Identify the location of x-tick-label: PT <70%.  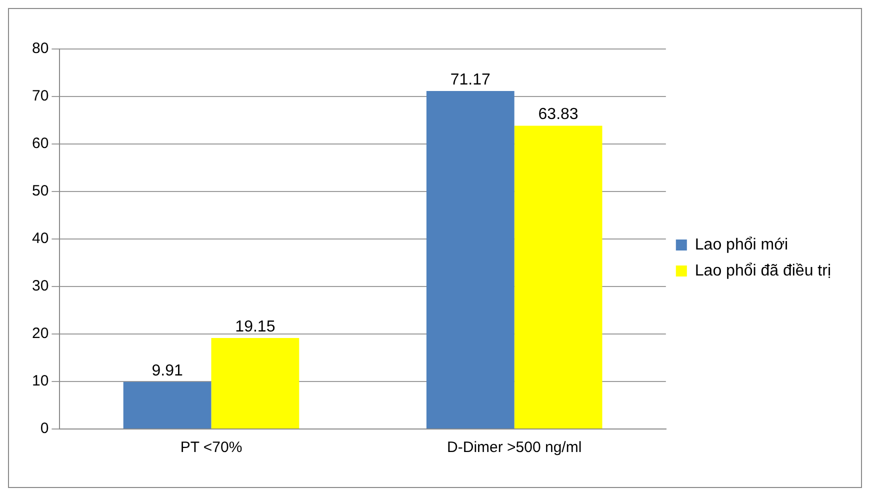
(211, 447).